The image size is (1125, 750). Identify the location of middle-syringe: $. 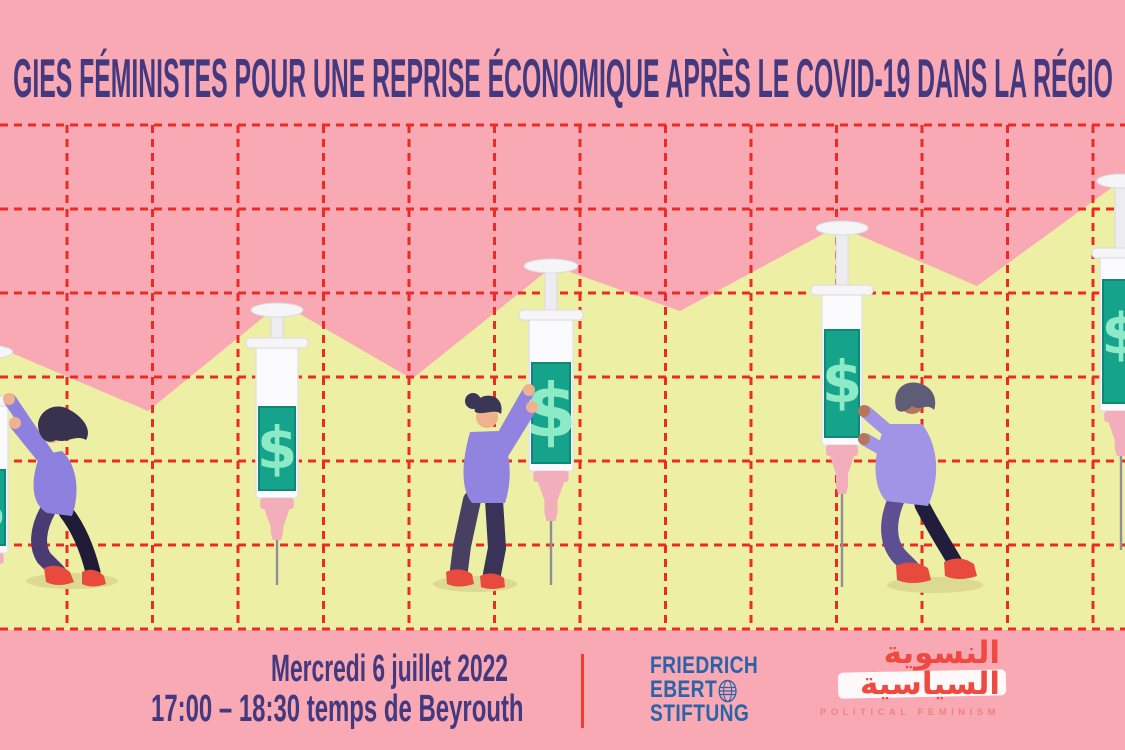
(551, 421).